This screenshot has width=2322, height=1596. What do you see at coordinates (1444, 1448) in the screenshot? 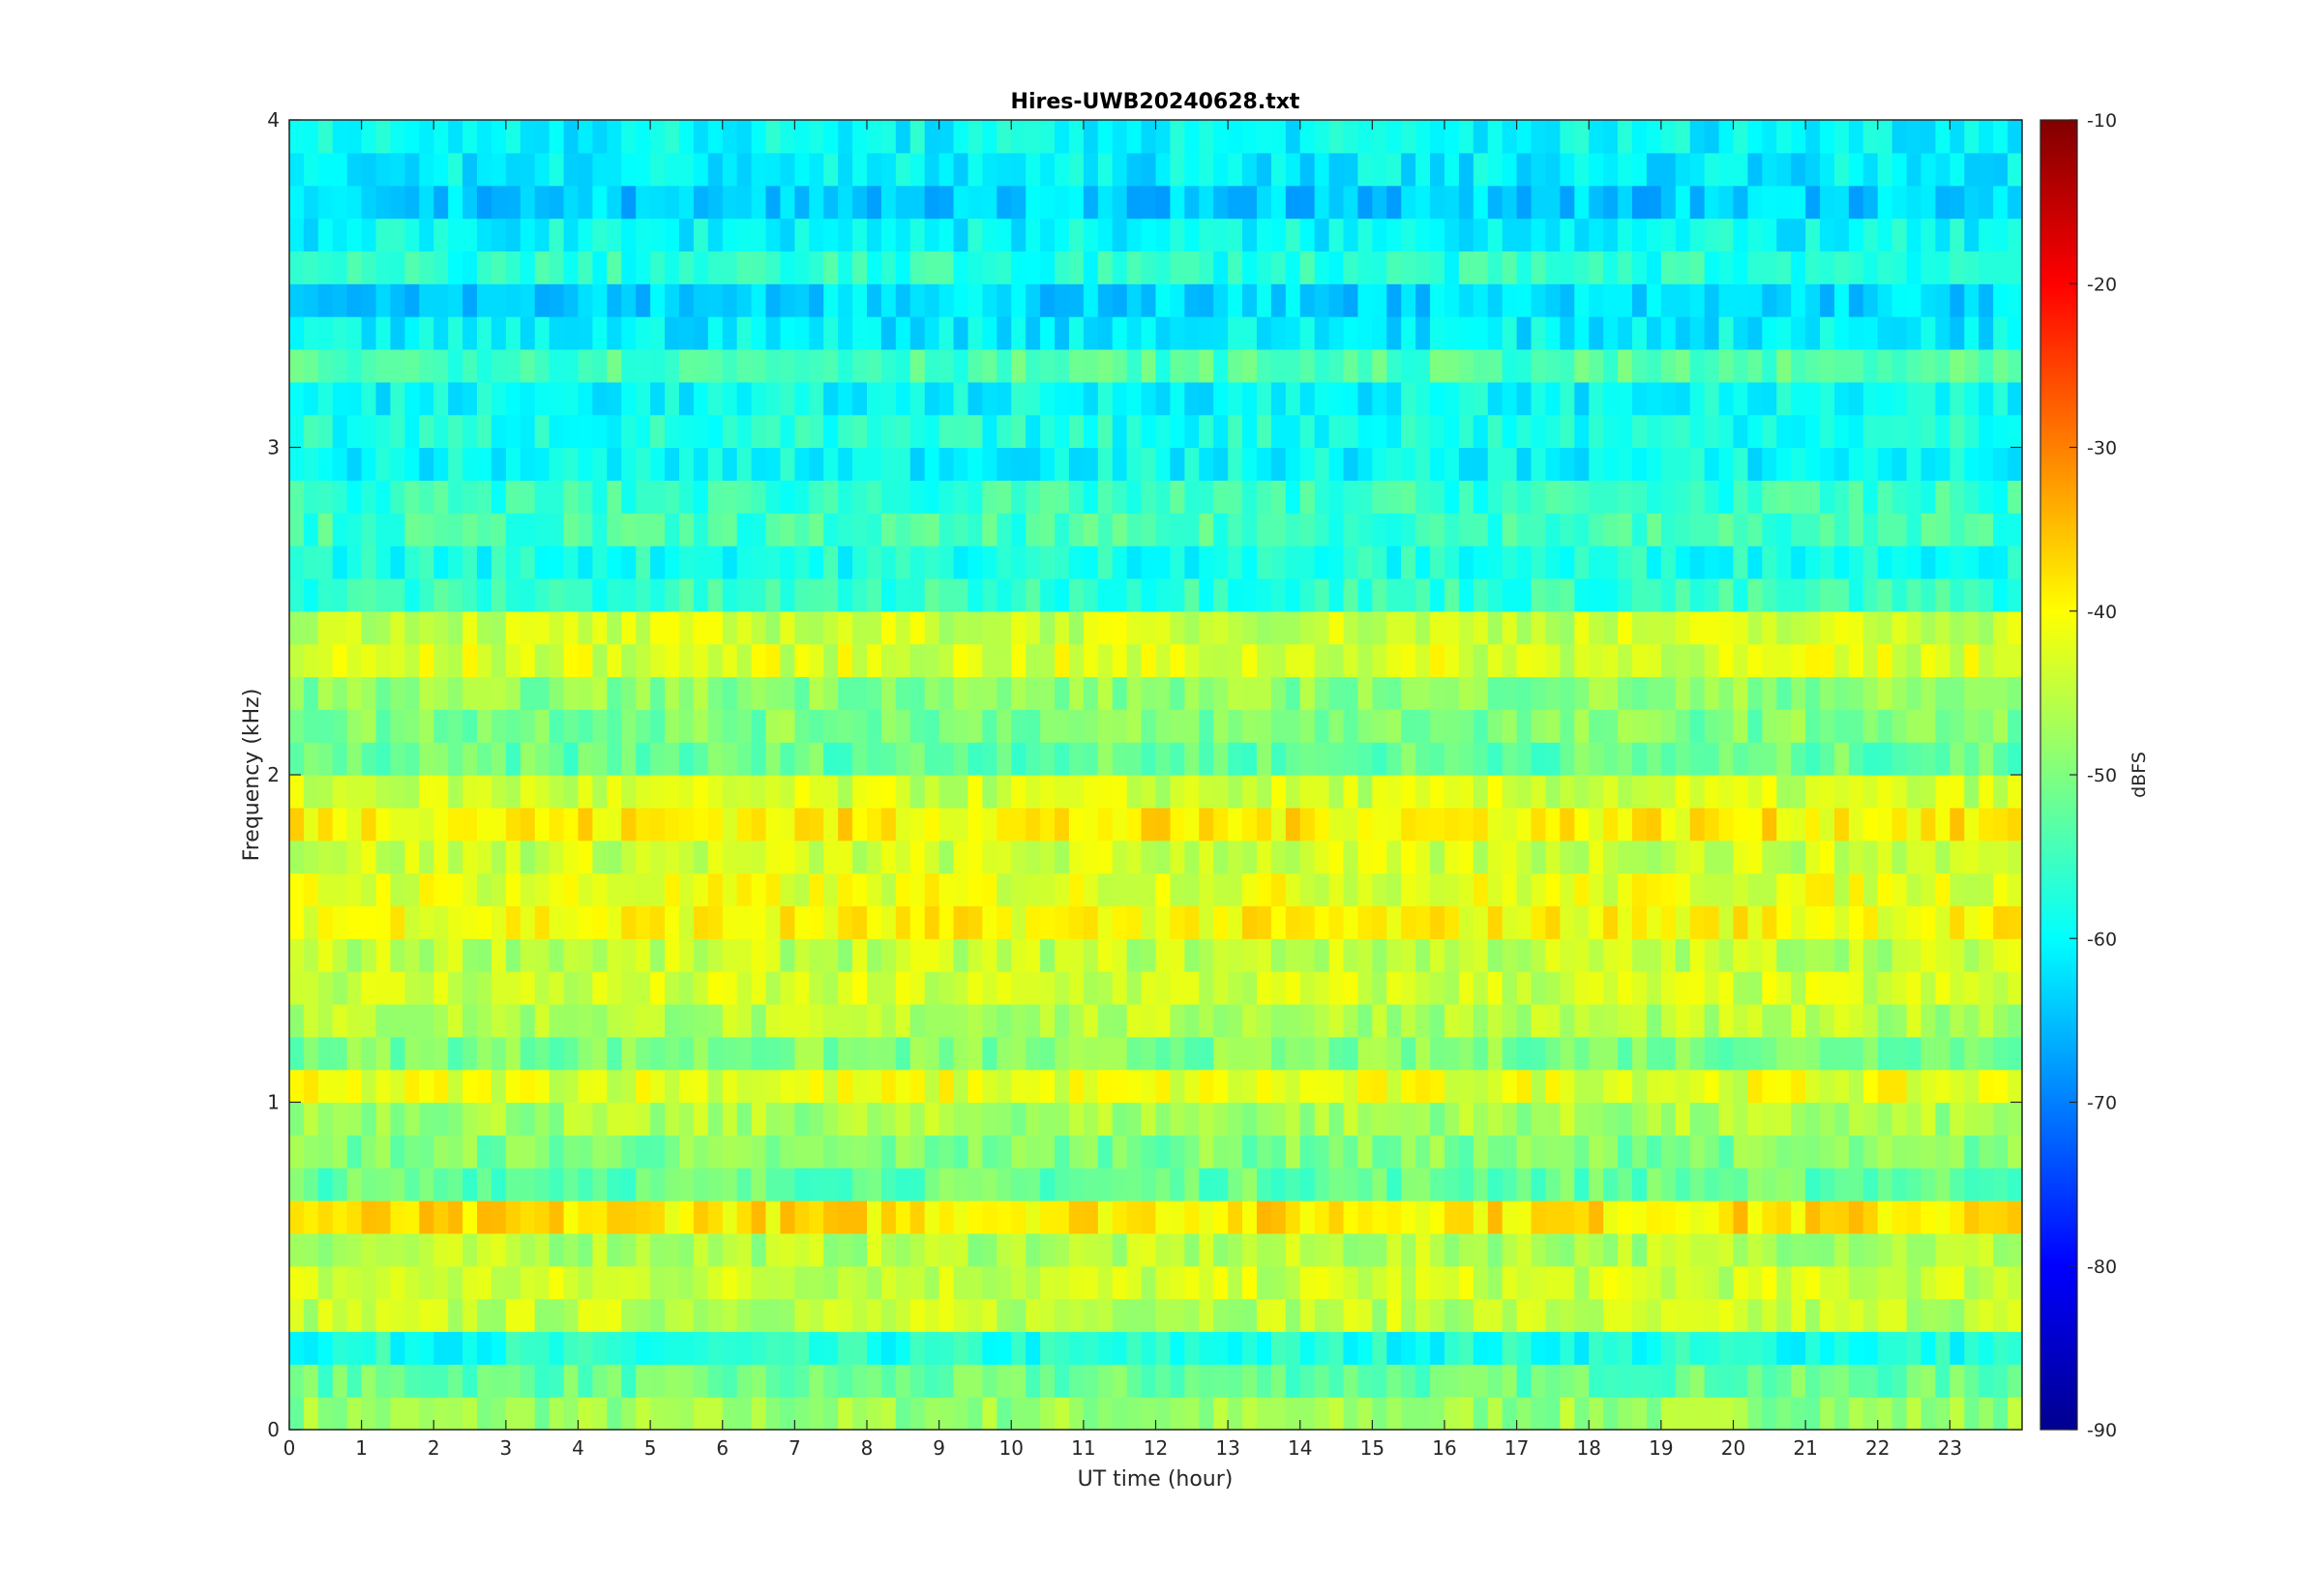
I see `x-tick-label: 16` at bounding box center [1444, 1448].